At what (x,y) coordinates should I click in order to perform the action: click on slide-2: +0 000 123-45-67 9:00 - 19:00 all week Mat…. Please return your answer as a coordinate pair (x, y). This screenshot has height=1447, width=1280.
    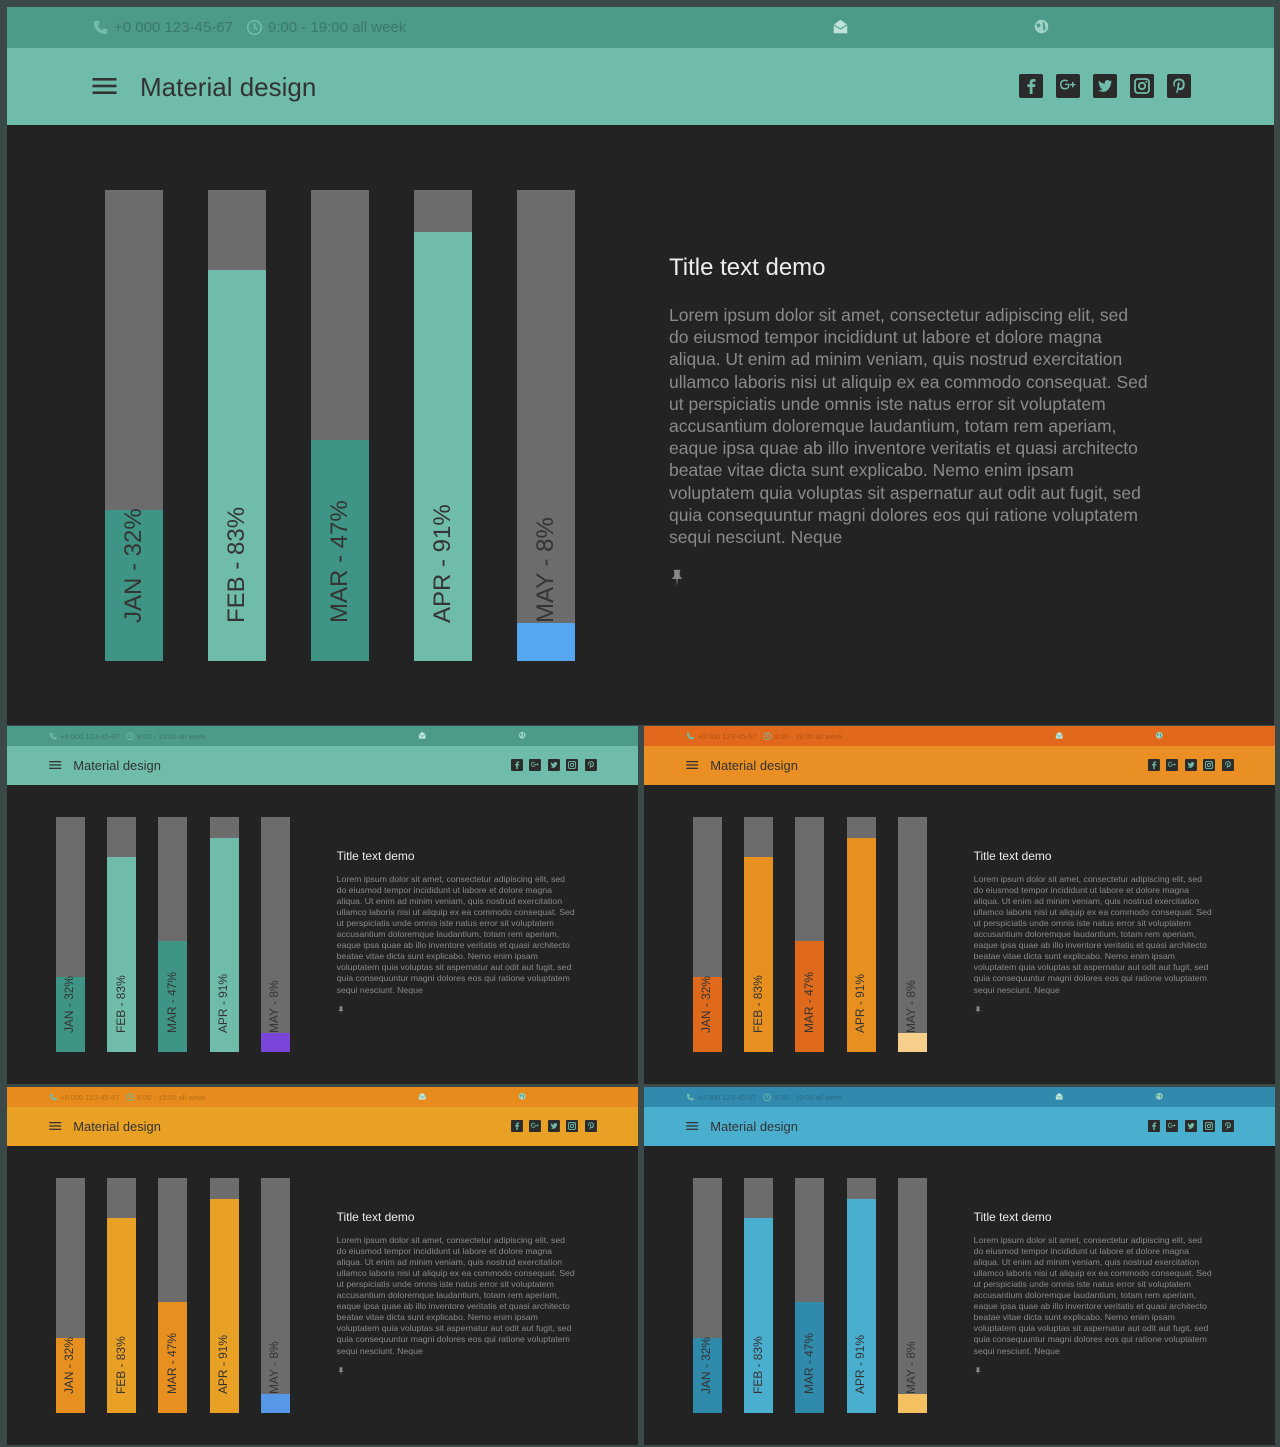
    Looking at the image, I should click on (322, 905).